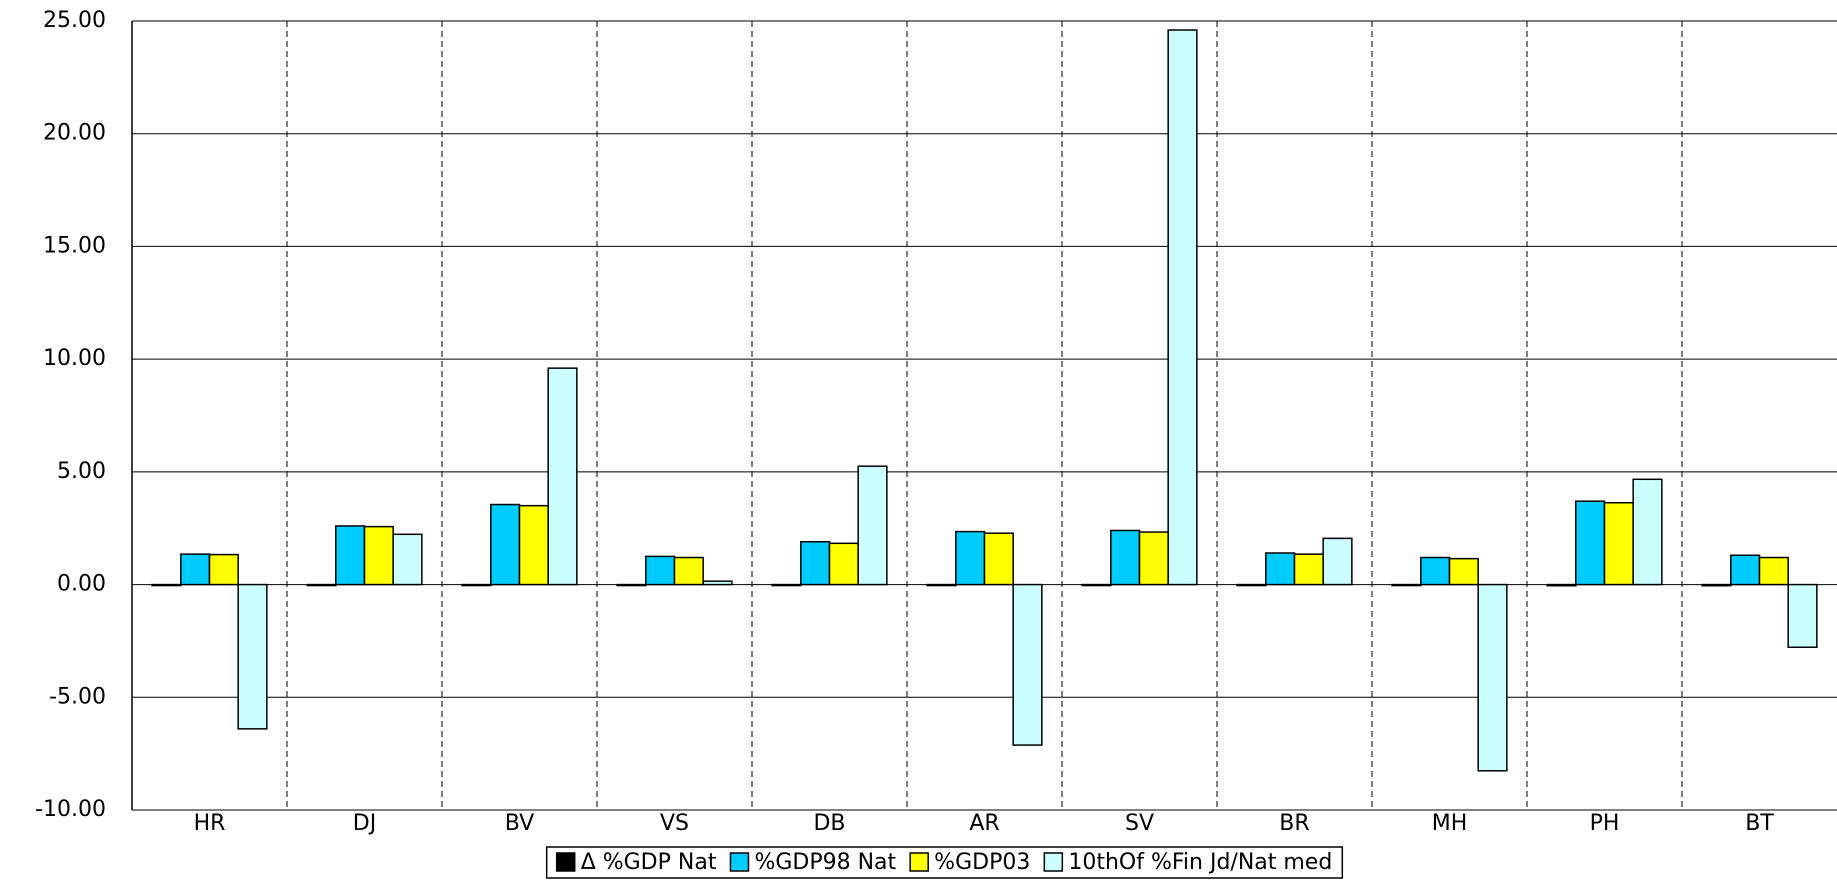 This screenshot has width=1837, height=880. What do you see at coordinates (1450, 823) in the screenshot?
I see `x-tick-label: MH` at bounding box center [1450, 823].